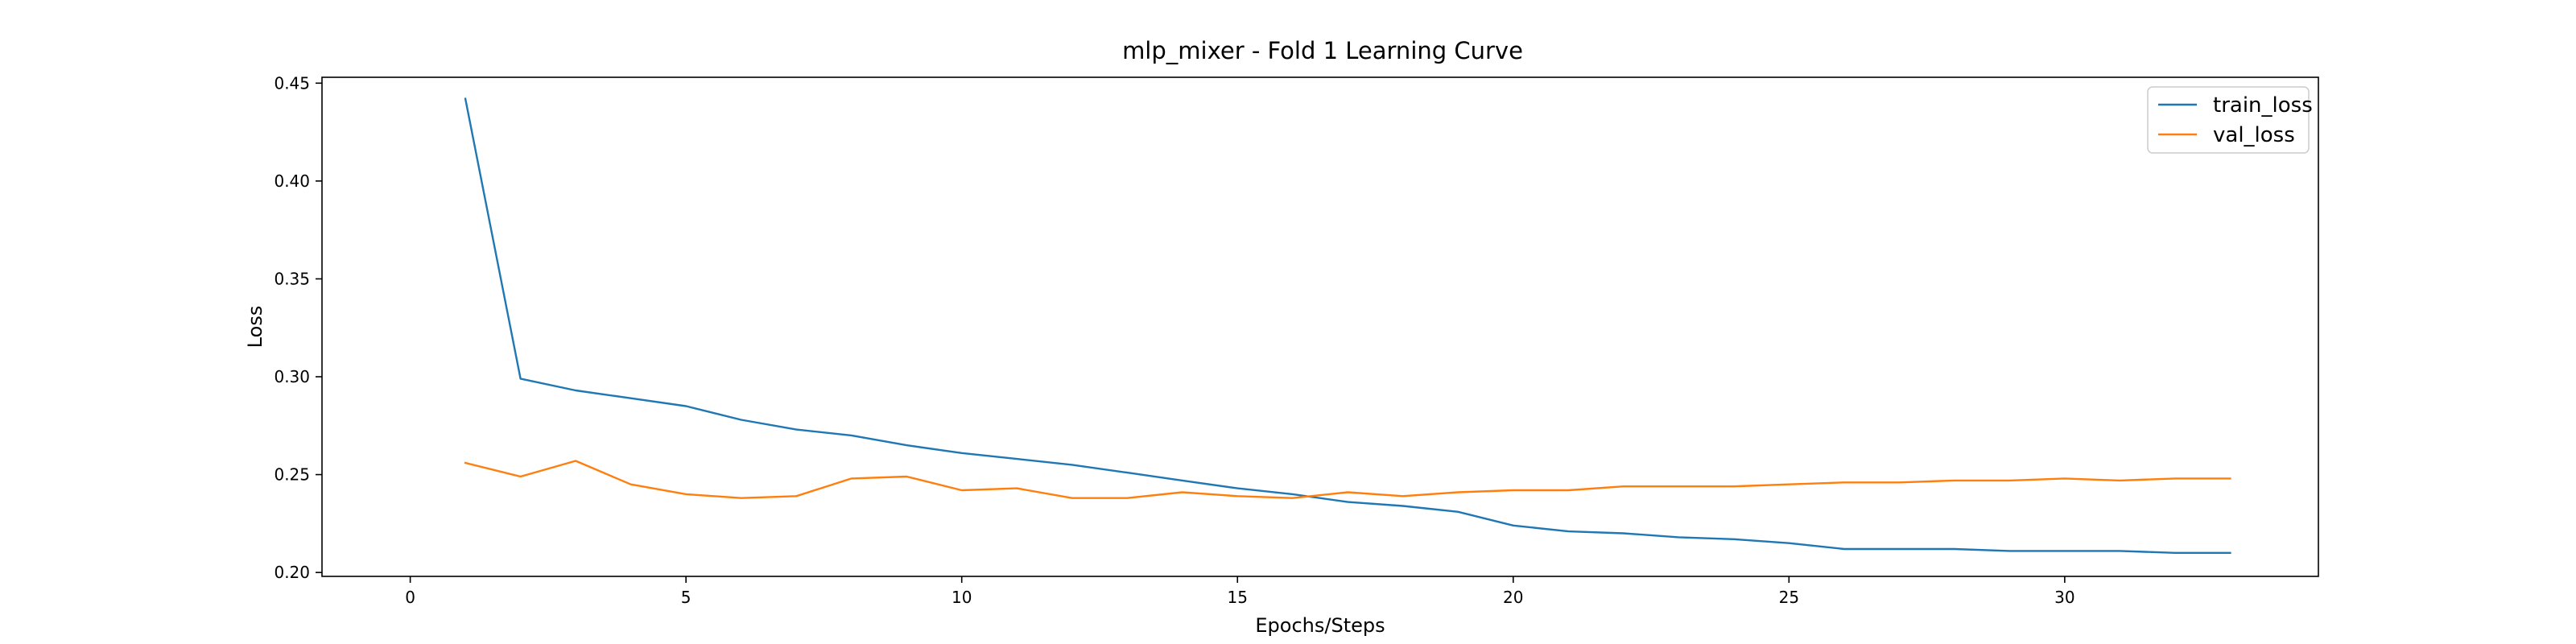 This screenshot has height=644, width=2576. Describe the element at coordinates (292, 572) in the screenshot. I see `y-tick-label: 0.20` at that location.